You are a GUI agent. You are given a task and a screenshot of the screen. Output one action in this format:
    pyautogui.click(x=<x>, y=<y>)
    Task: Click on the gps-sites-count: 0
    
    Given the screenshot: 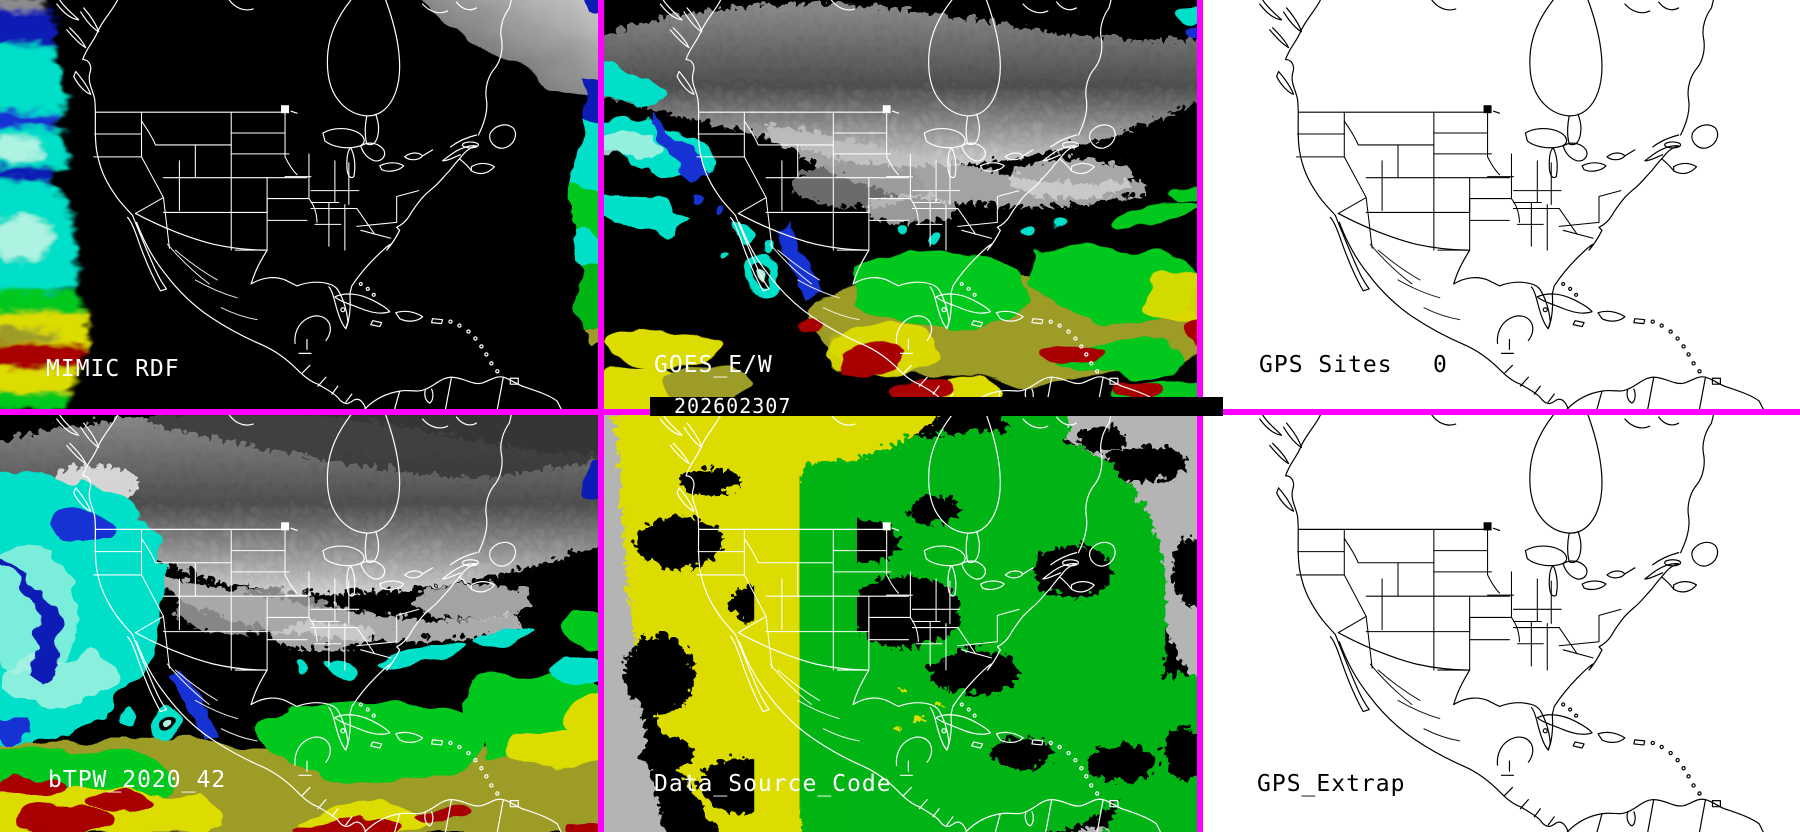 What is the action you would take?
    pyautogui.click(x=1440, y=365)
    